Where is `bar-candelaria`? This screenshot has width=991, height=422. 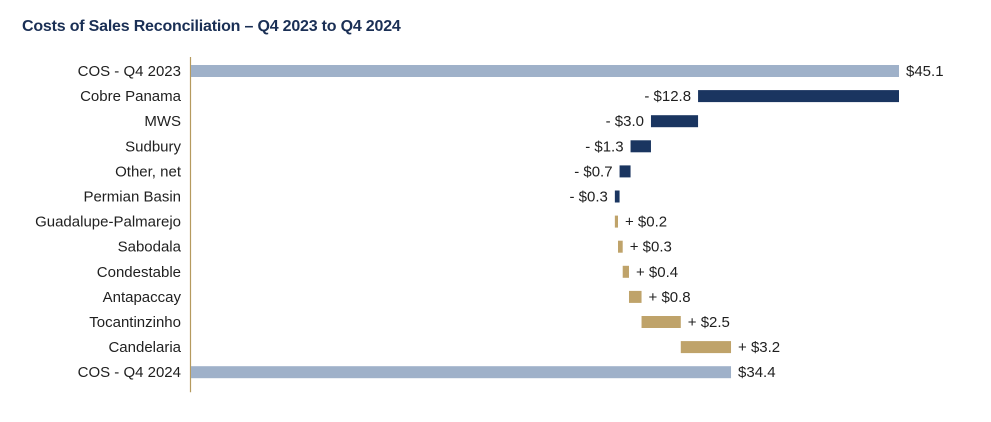 bar-candelaria is located at coordinates (706, 347).